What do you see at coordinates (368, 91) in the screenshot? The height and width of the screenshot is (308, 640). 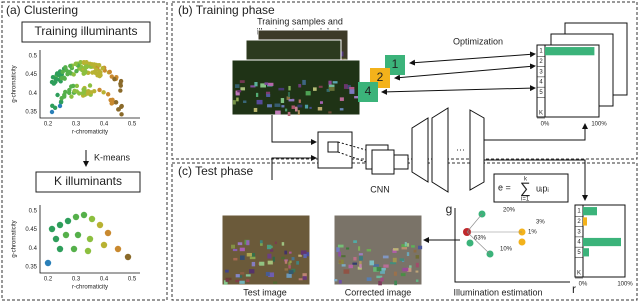 I see `sample-class: 4` at bounding box center [368, 91].